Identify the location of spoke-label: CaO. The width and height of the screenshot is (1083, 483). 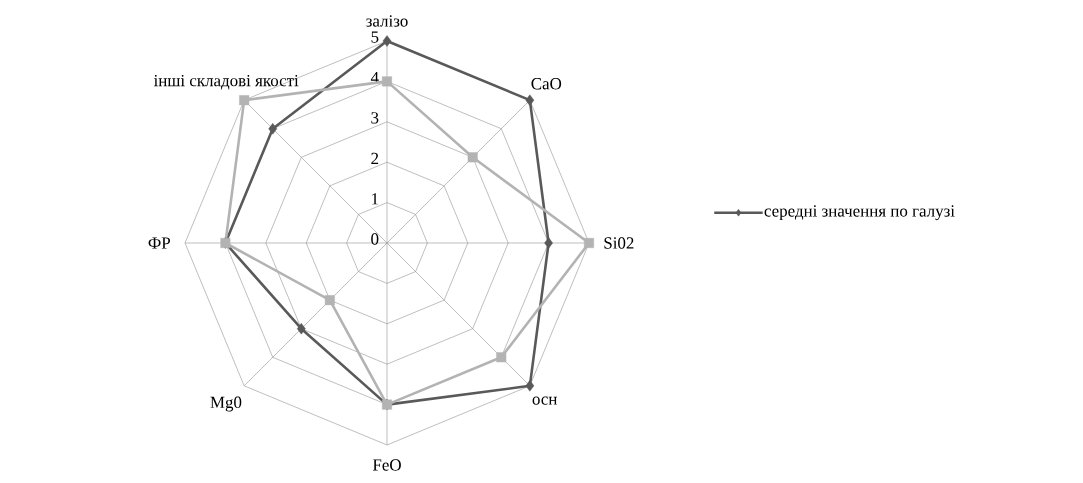
(546, 84).